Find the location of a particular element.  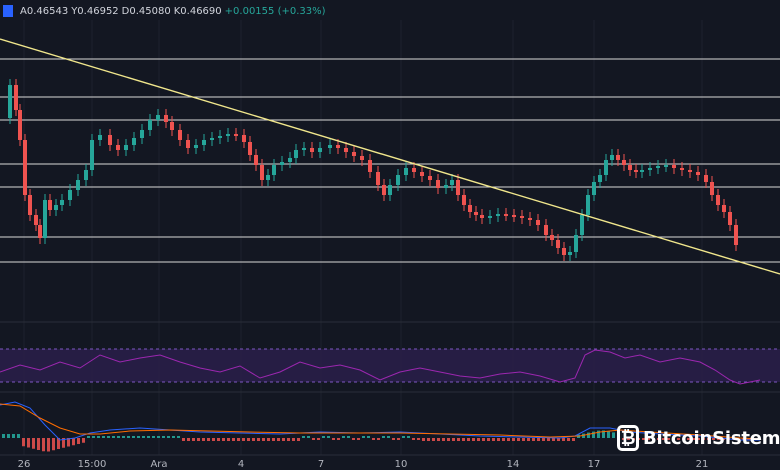

high-value: Y0.46952 is located at coordinates (95, 11).